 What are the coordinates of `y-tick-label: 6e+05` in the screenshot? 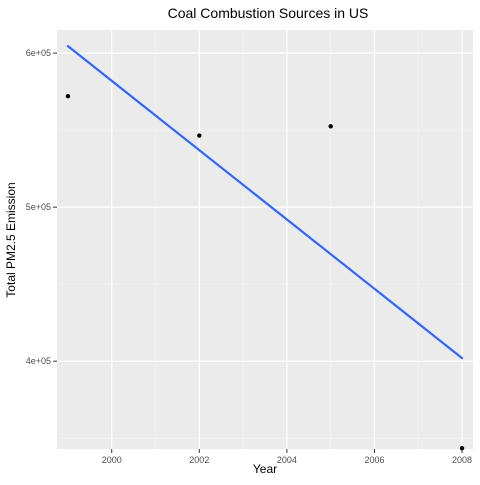 It's located at (38, 53).